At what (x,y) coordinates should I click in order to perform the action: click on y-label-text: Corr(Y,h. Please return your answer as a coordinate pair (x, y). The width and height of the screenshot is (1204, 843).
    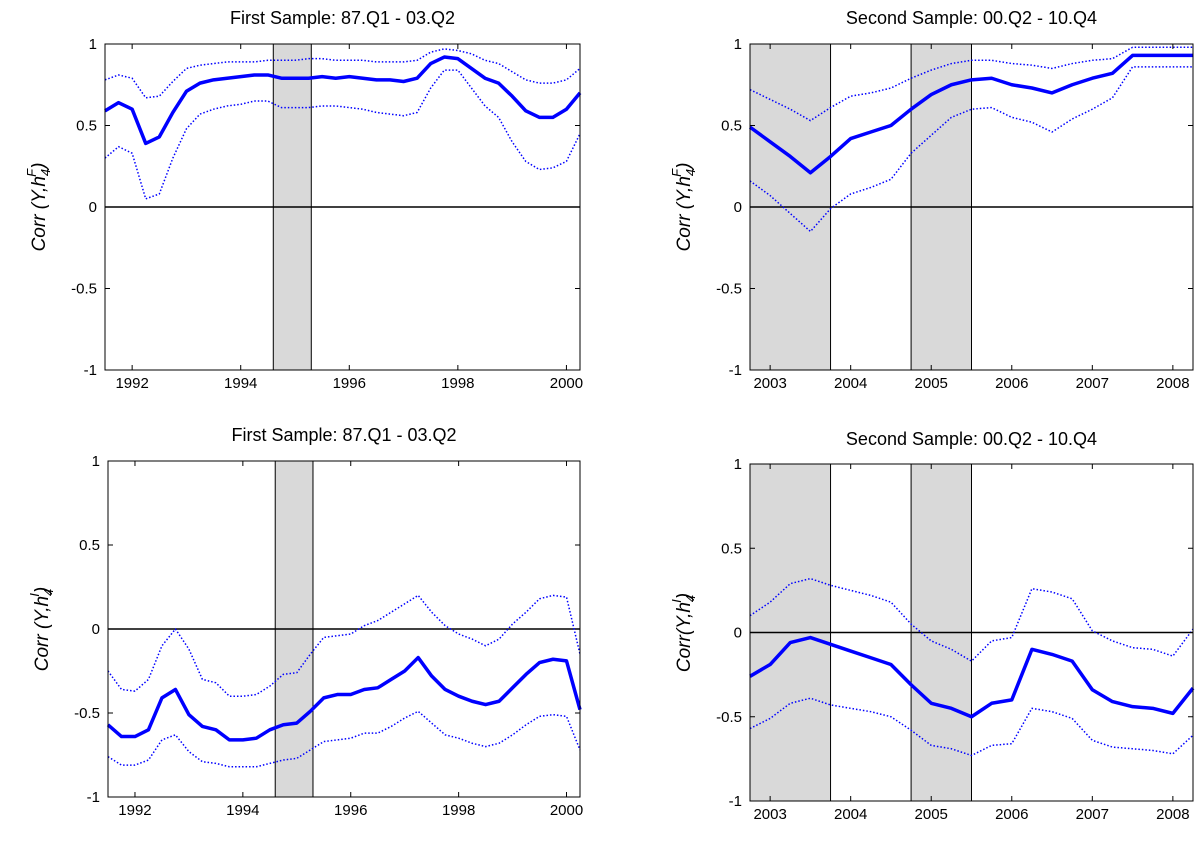
    Looking at the image, I should click on (684, 637).